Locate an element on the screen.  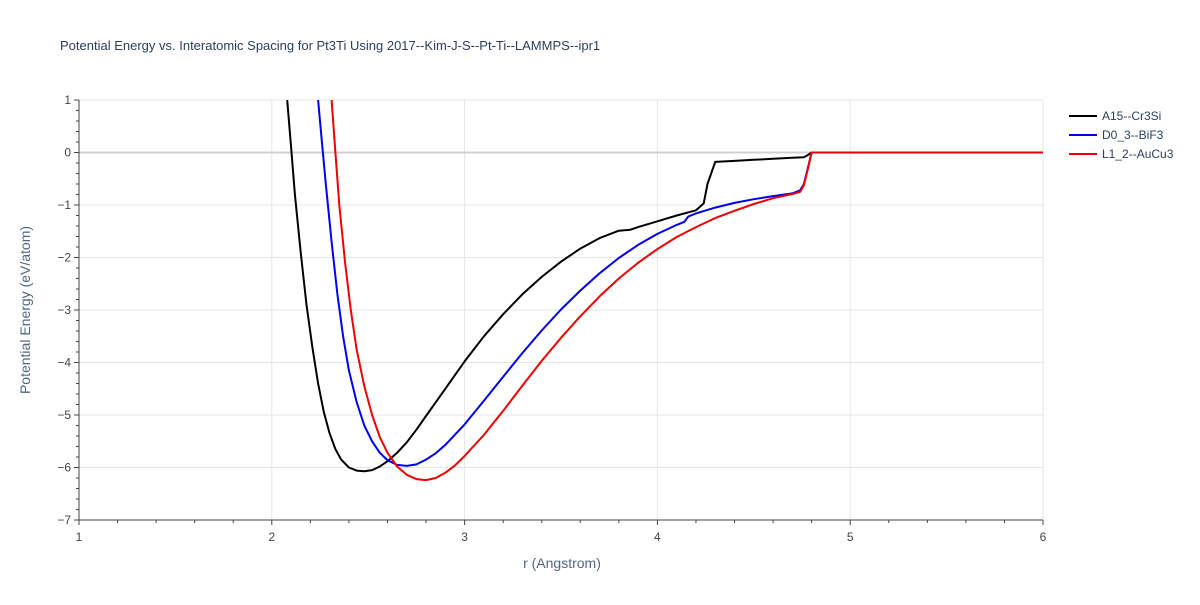
y-tick-label: −4 is located at coordinates (64, 363).